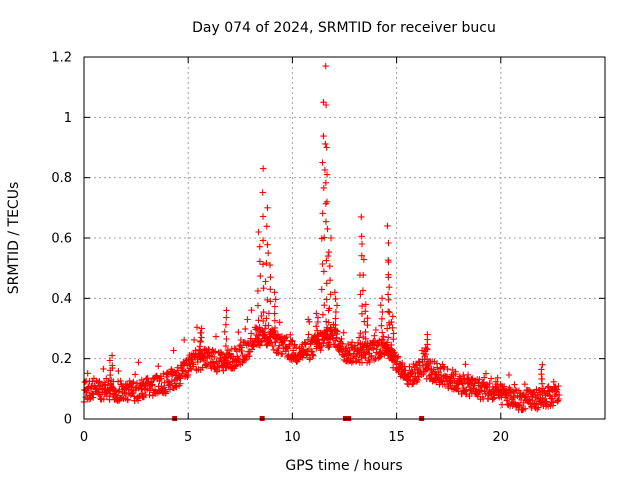 This screenshot has height=480, width=640. What do you see at coordinates (61, 299) in the screenshot?
I see `y-tick-label: 0.4` at bounding box center [61, 299].